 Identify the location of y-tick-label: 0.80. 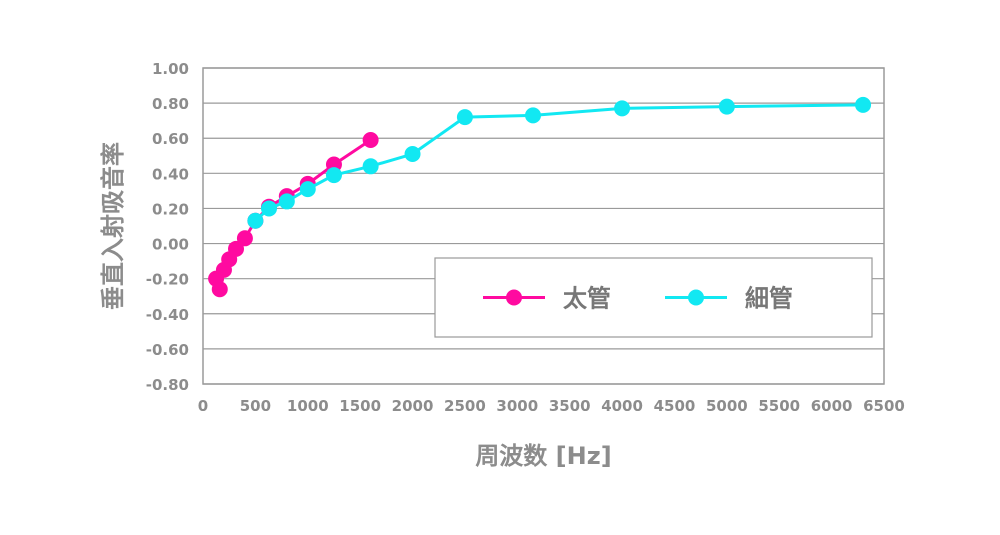
(170, 104).